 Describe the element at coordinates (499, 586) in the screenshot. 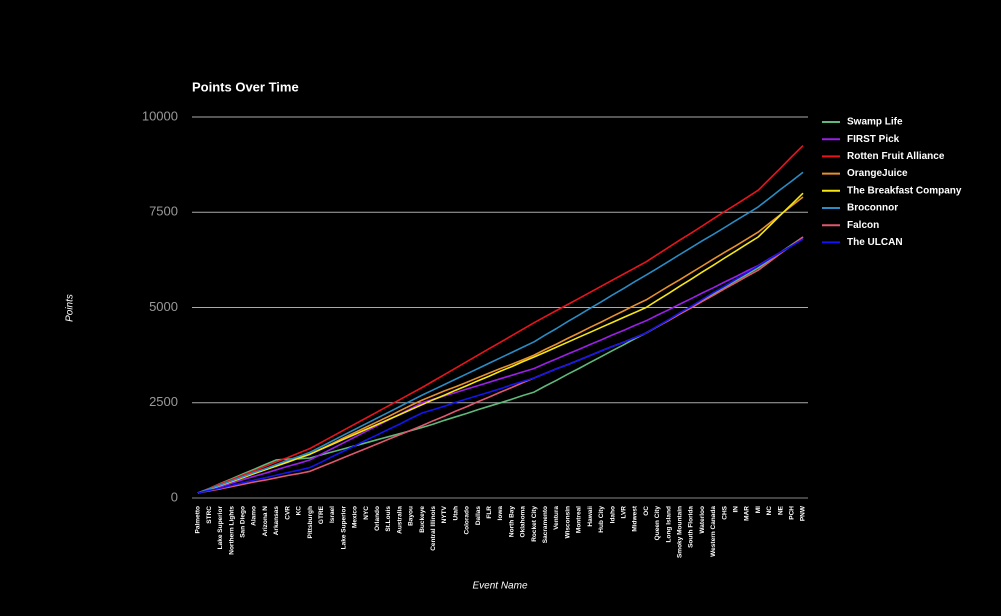

I see `x-axis-label: Event Name` at that location.